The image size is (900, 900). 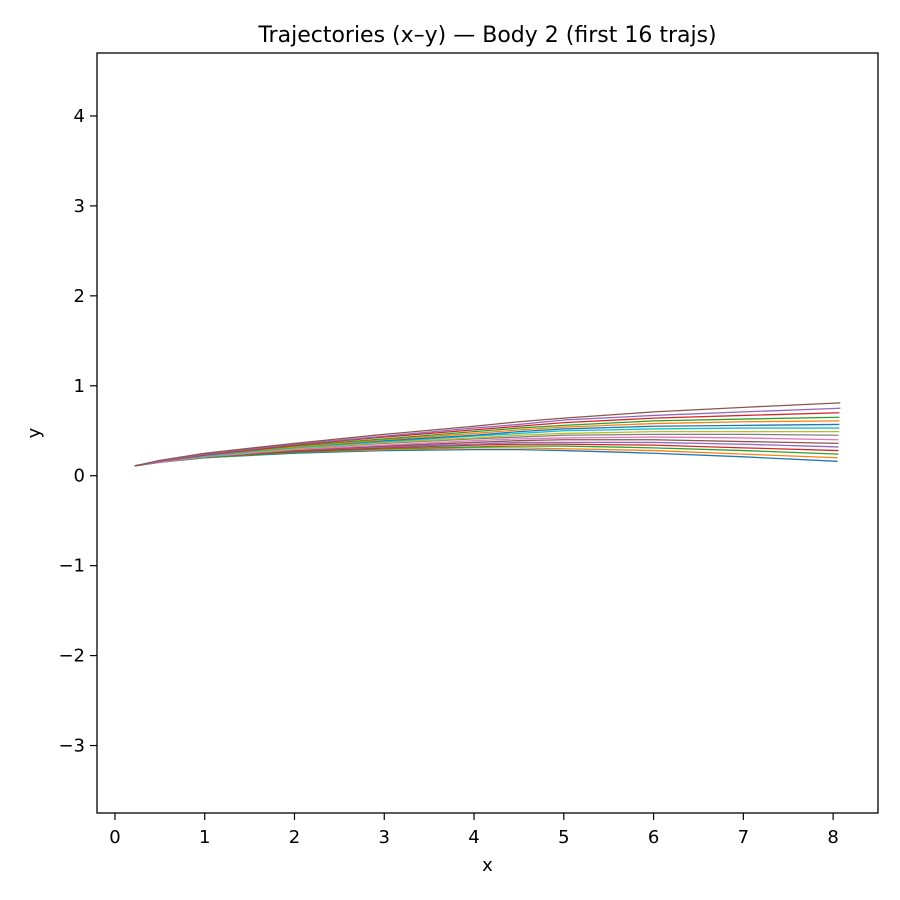 I want to click on x-tick-label: 3, so click(x=384, y=837).